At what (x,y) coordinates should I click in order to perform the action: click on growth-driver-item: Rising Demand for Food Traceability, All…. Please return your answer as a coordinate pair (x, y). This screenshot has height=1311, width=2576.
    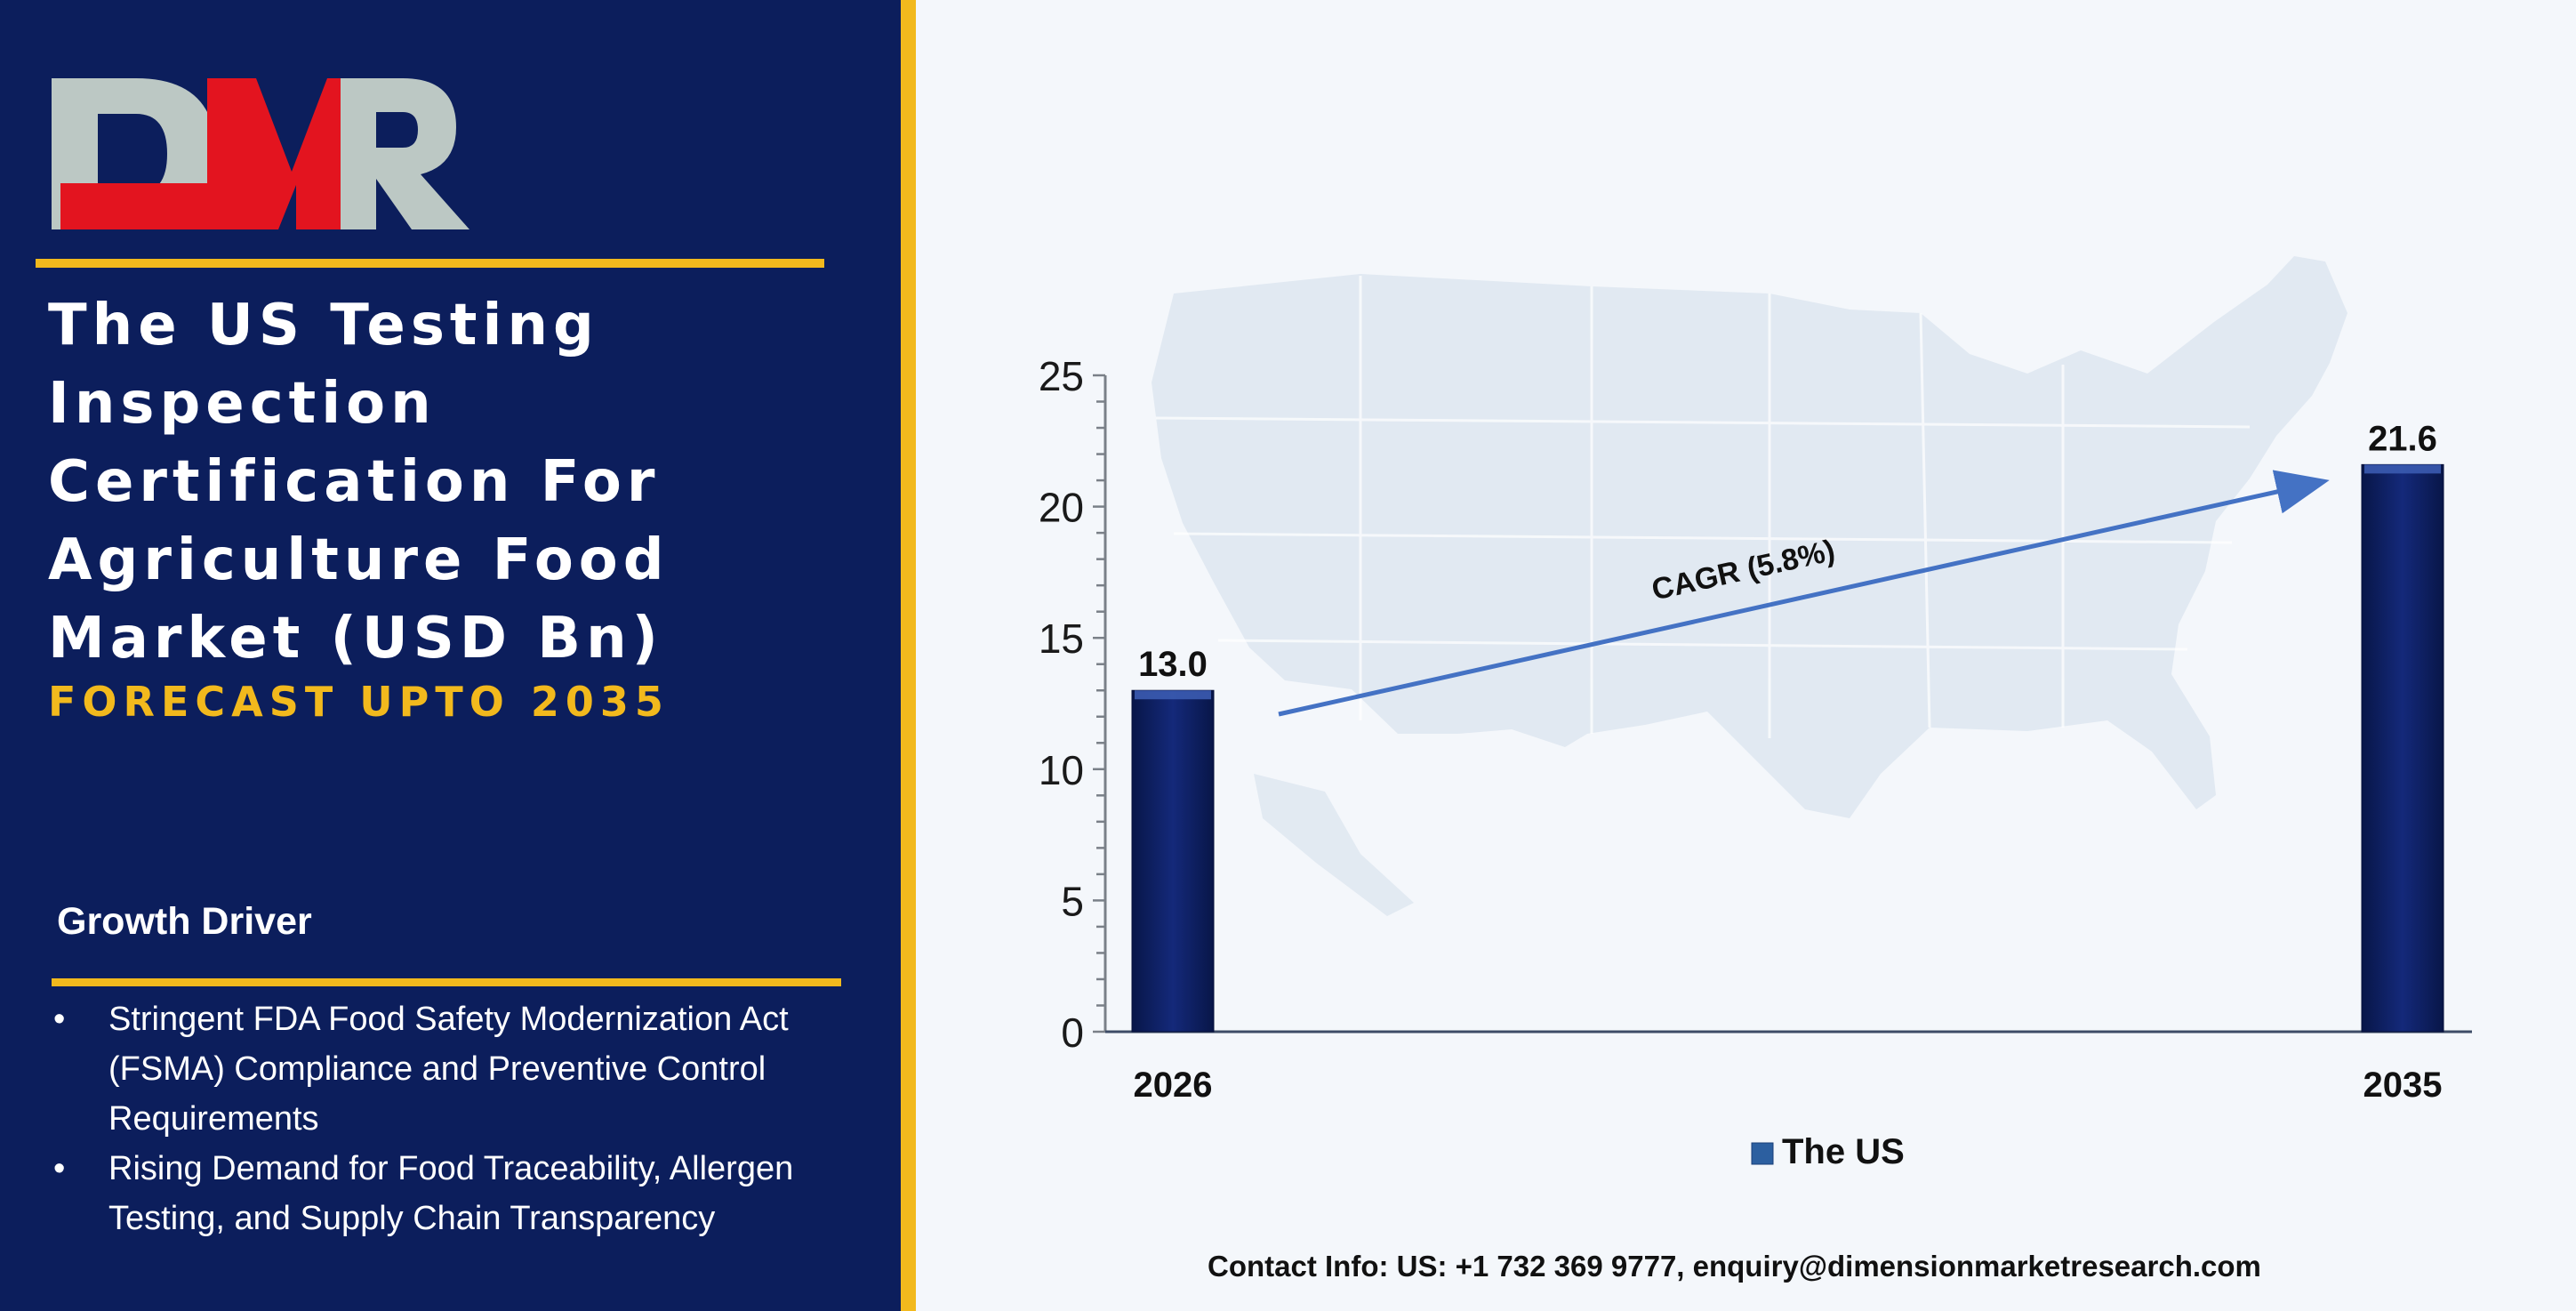
    Looking at the image, I should click on (461, 1193).